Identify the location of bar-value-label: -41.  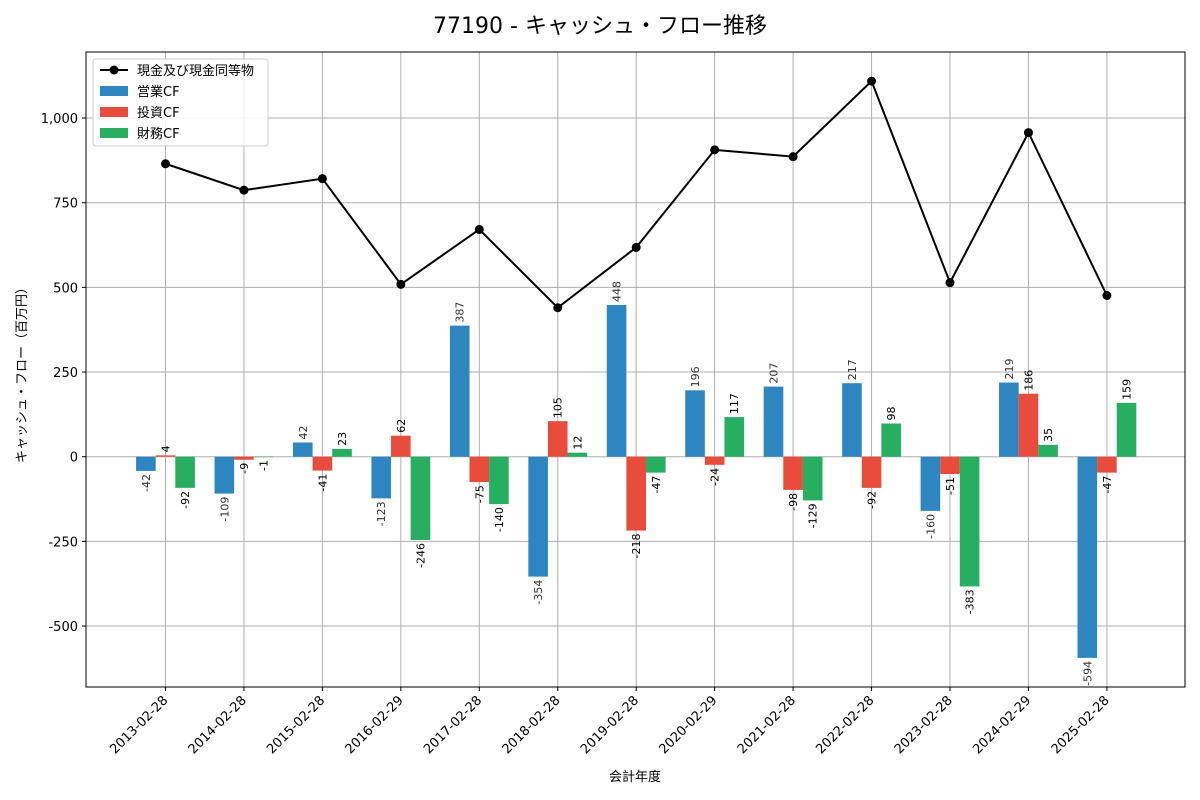
(322, 483).